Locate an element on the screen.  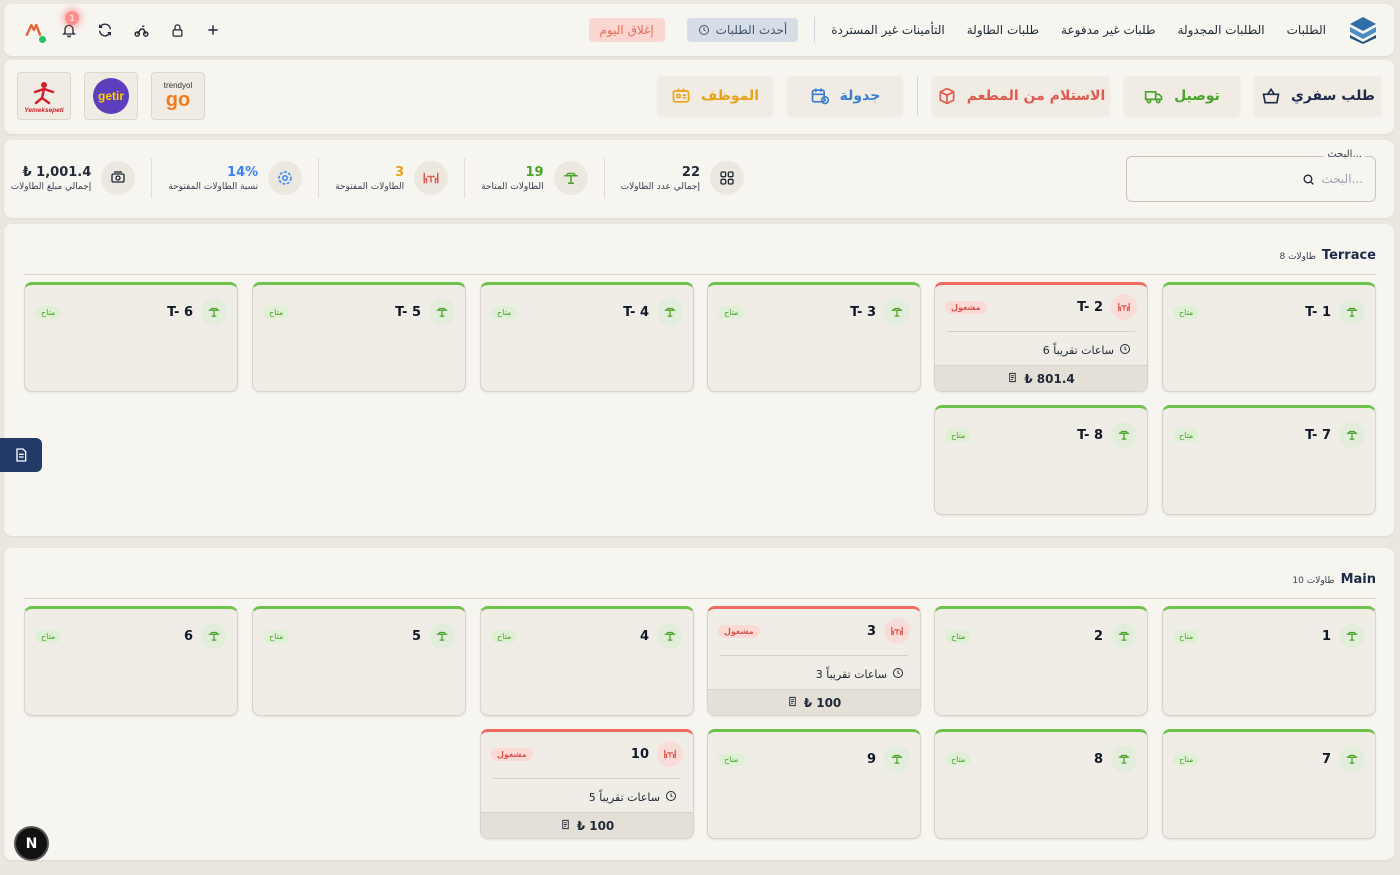
table-card: T- 7 متاح is located at coordinates (1269, 460).